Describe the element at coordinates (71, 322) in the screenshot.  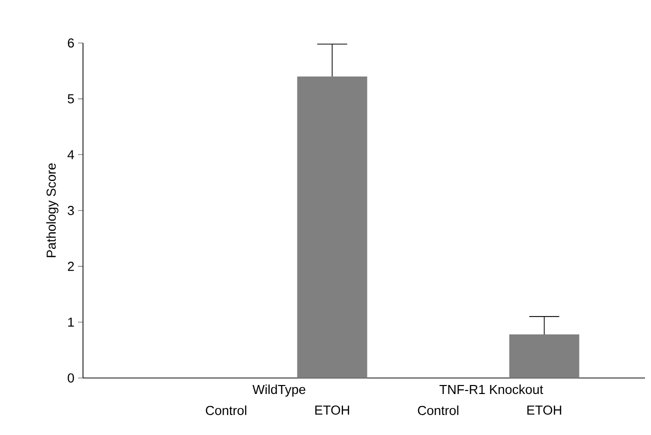
I see `y-tick-label: 1` at that location.